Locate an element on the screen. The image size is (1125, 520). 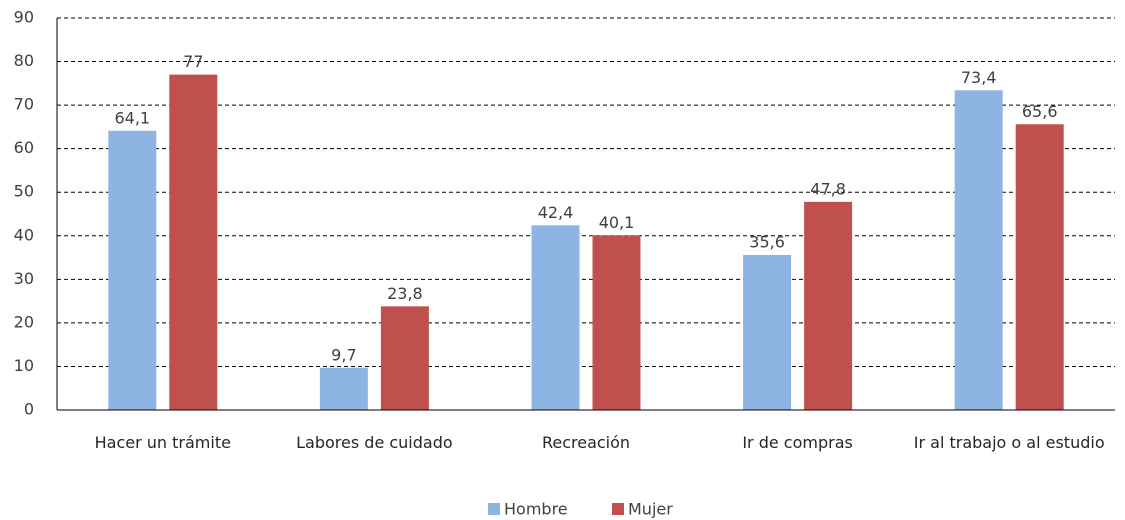
y-tick-label: 0 is located at coordinates (29, 409).